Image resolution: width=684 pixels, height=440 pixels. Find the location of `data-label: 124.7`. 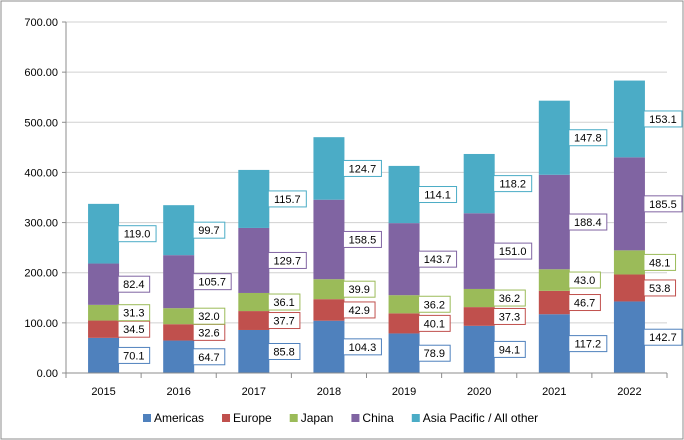

data-label: 124.7 is located at coordinates (363, 169).